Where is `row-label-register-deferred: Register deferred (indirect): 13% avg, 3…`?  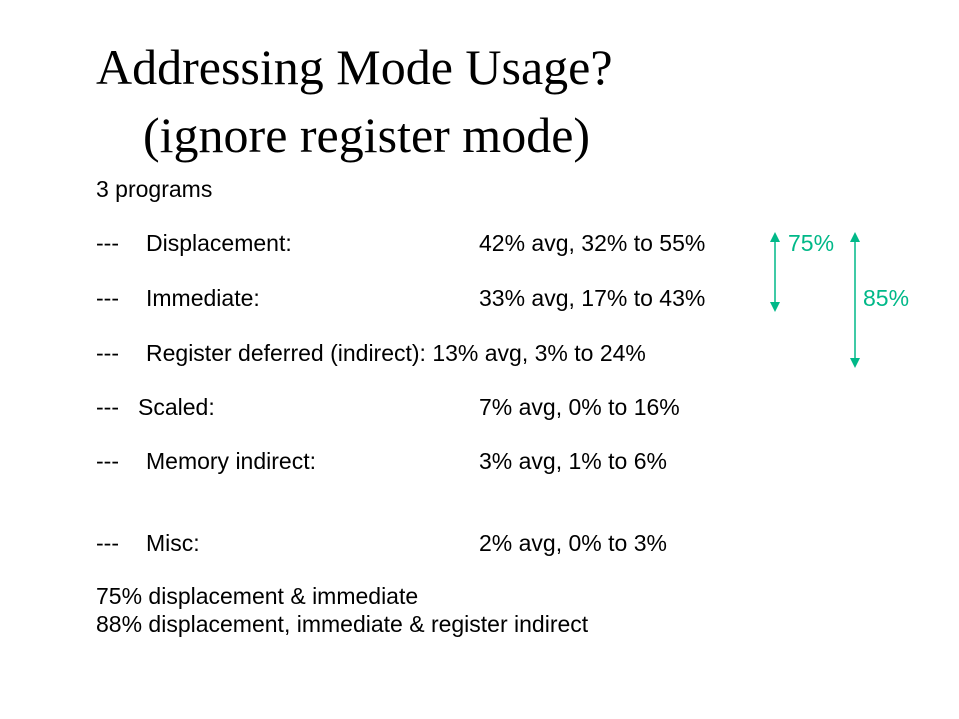 row-label-register-deferred: Register deferred (indirect): 13% avg, 3… is located at coordinates (396, 353).